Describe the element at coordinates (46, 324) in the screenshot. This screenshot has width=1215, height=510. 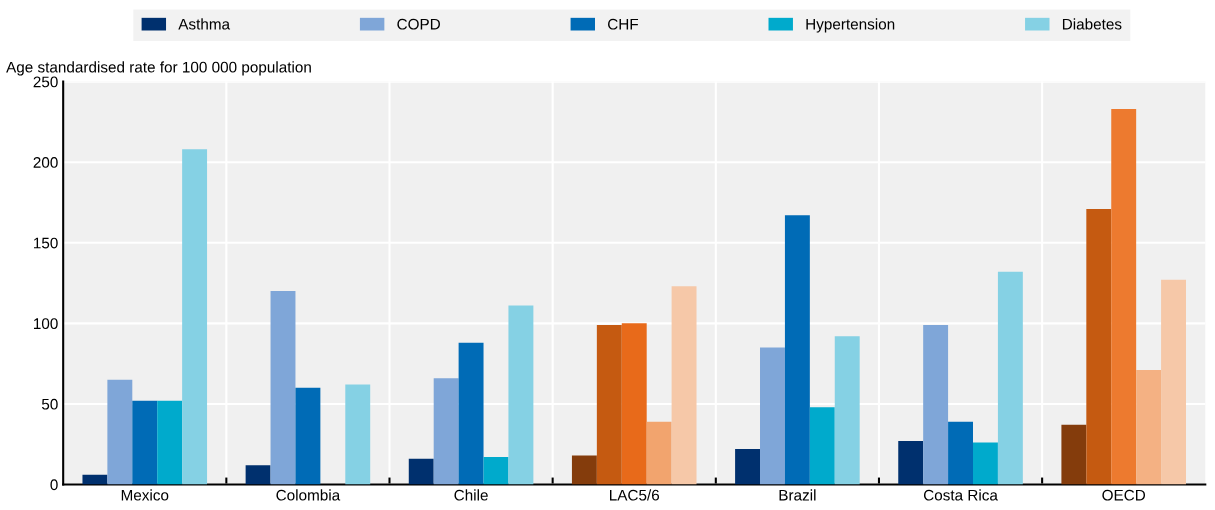
I see `y-tick-label: 100` at that location.